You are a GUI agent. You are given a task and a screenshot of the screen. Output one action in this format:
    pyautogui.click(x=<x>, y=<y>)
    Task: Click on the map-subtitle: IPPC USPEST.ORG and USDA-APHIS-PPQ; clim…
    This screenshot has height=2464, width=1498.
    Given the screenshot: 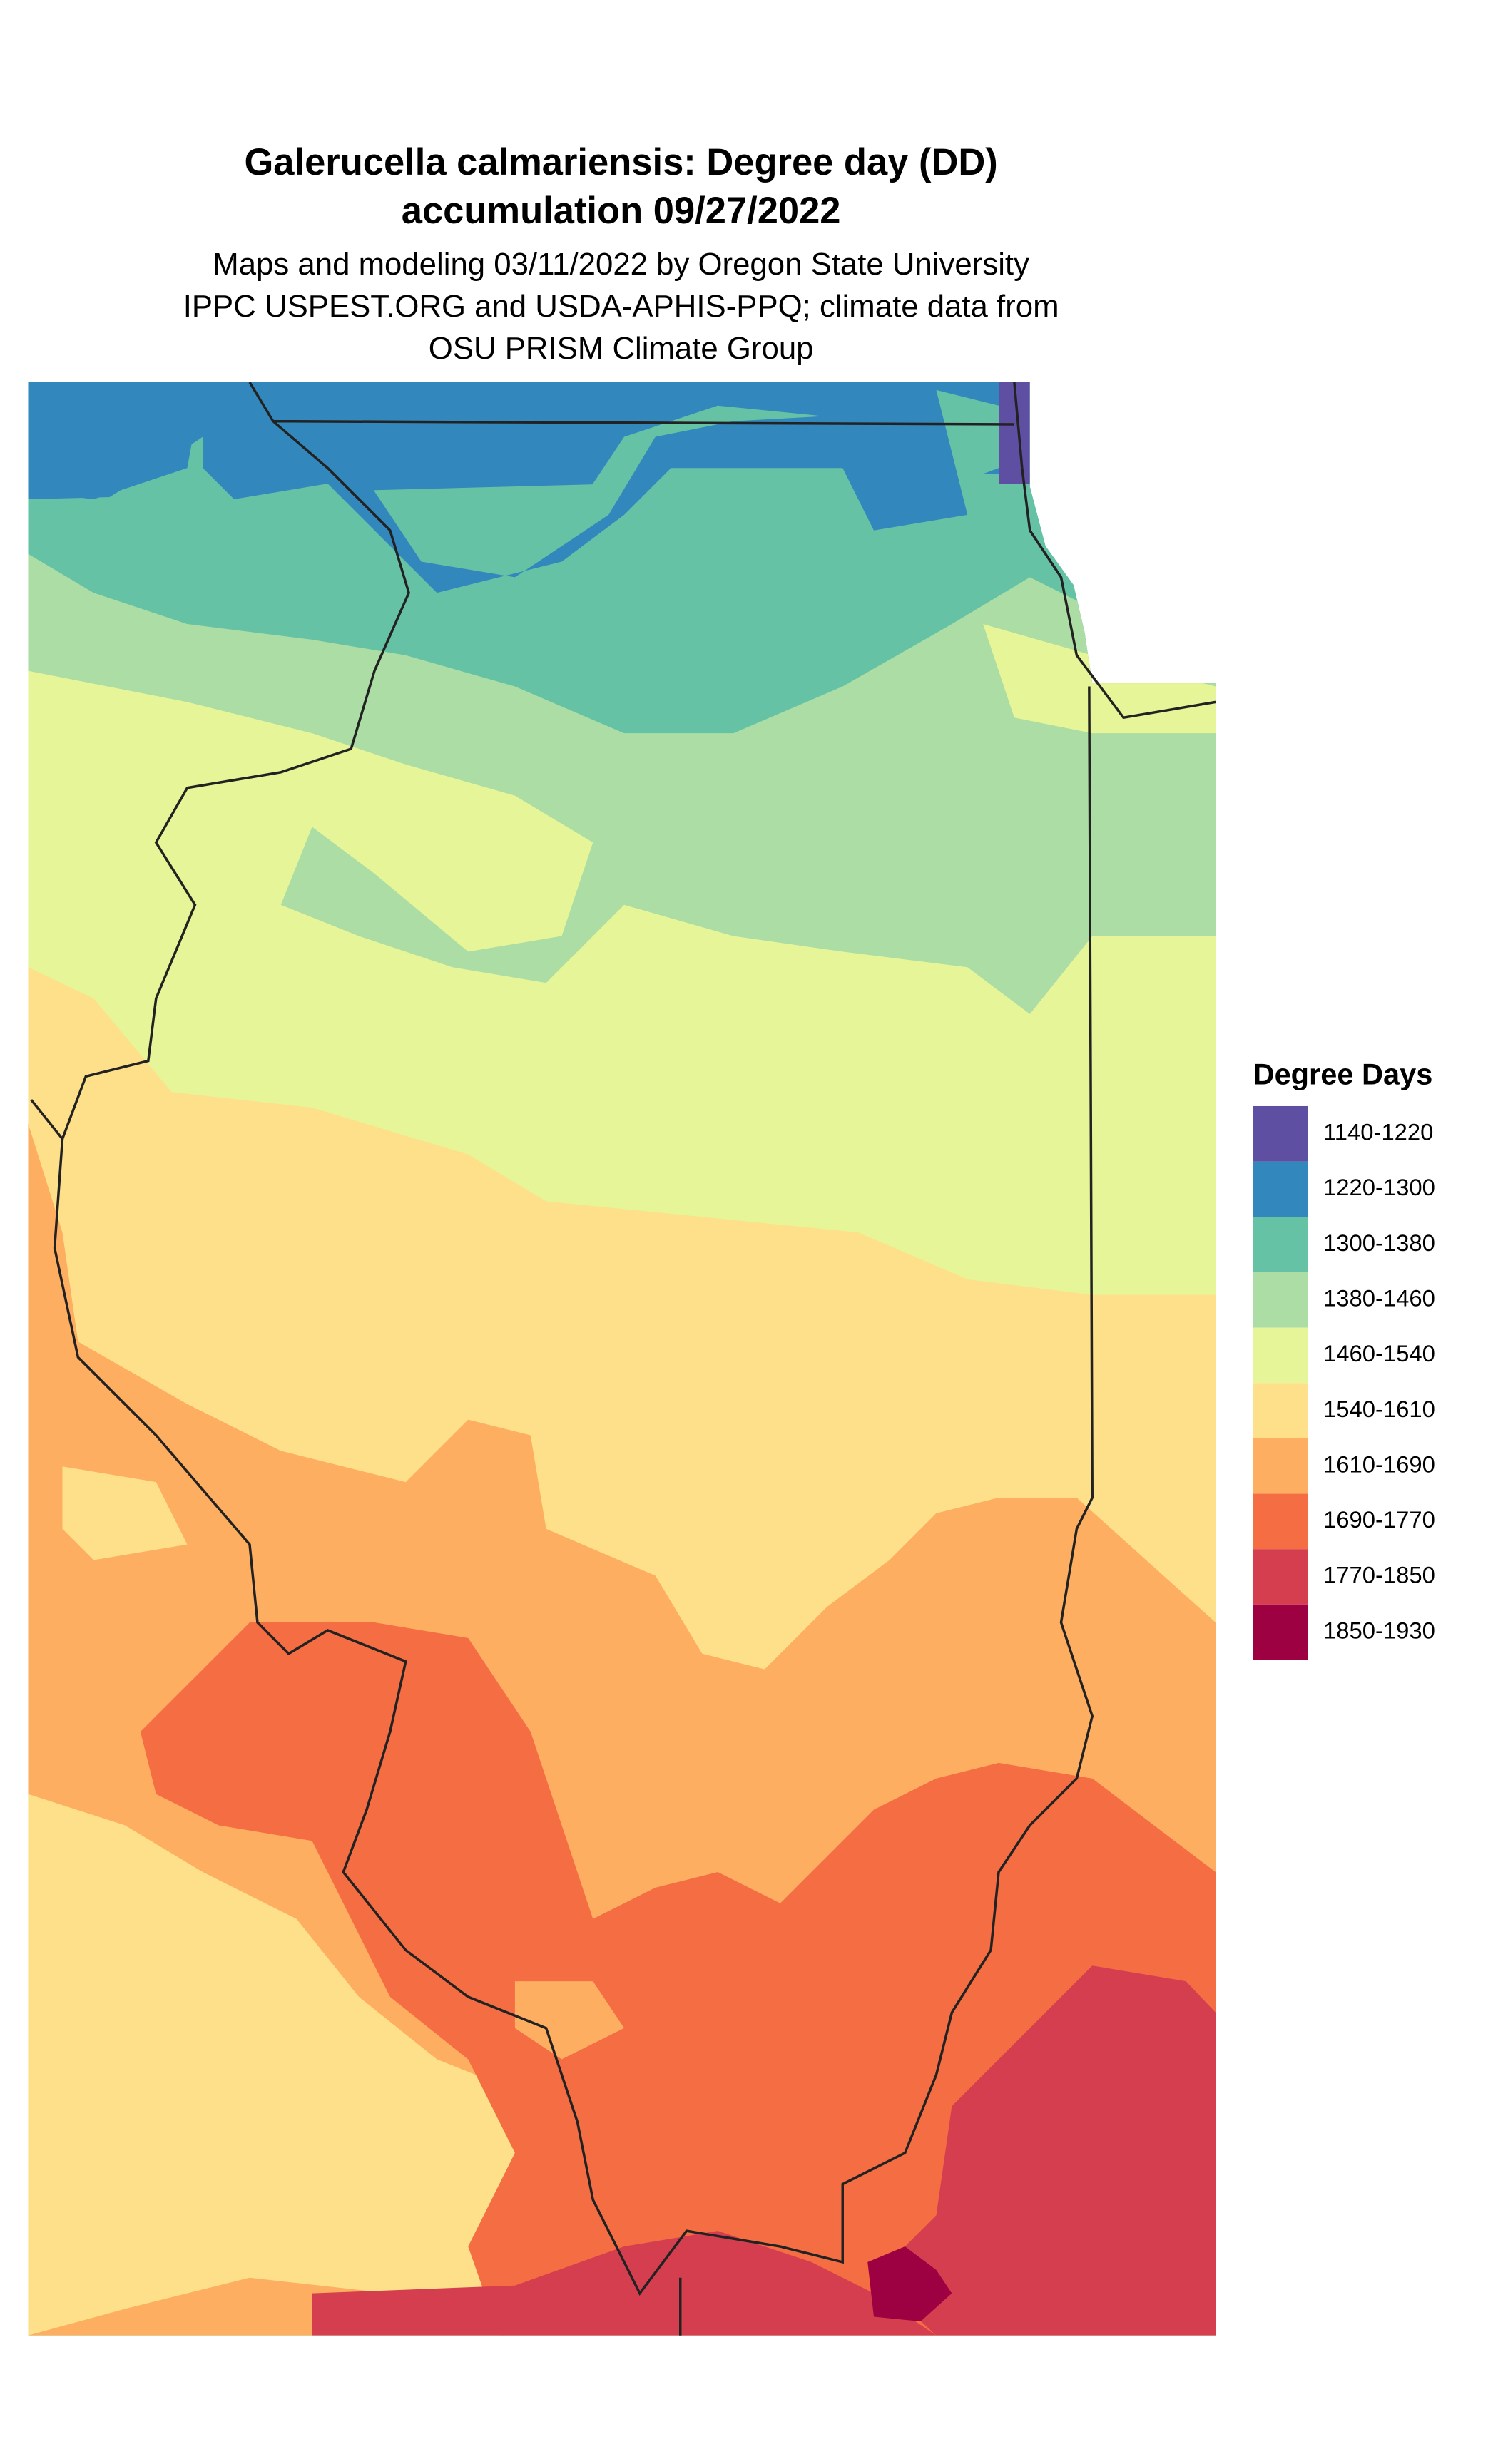 What is the action you would take?
    pyautogui.click(x=621, y=307)
    